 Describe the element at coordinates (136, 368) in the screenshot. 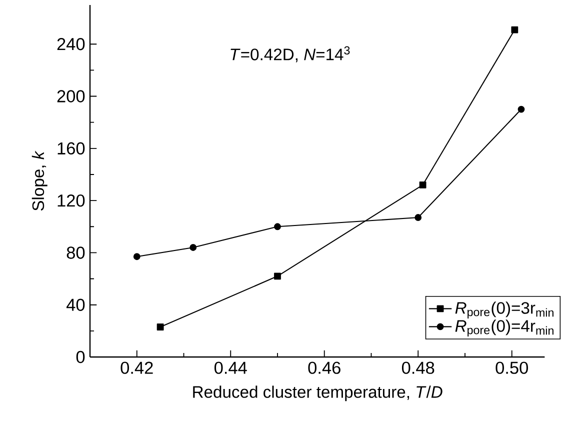

I see `x-tick-label: 0.42` at that location.